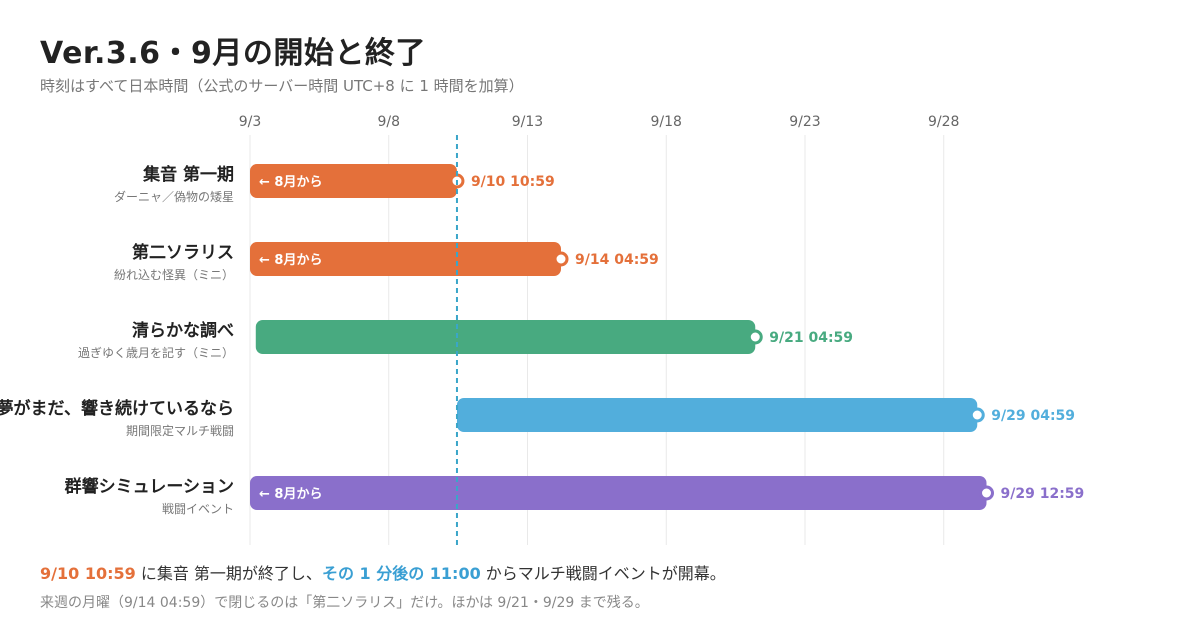 This screenshot has width=1200, height=640. Describe the element at coordinates (617, 260) in the screenshot. I see `end-label: 9/14 04:59` at that location.